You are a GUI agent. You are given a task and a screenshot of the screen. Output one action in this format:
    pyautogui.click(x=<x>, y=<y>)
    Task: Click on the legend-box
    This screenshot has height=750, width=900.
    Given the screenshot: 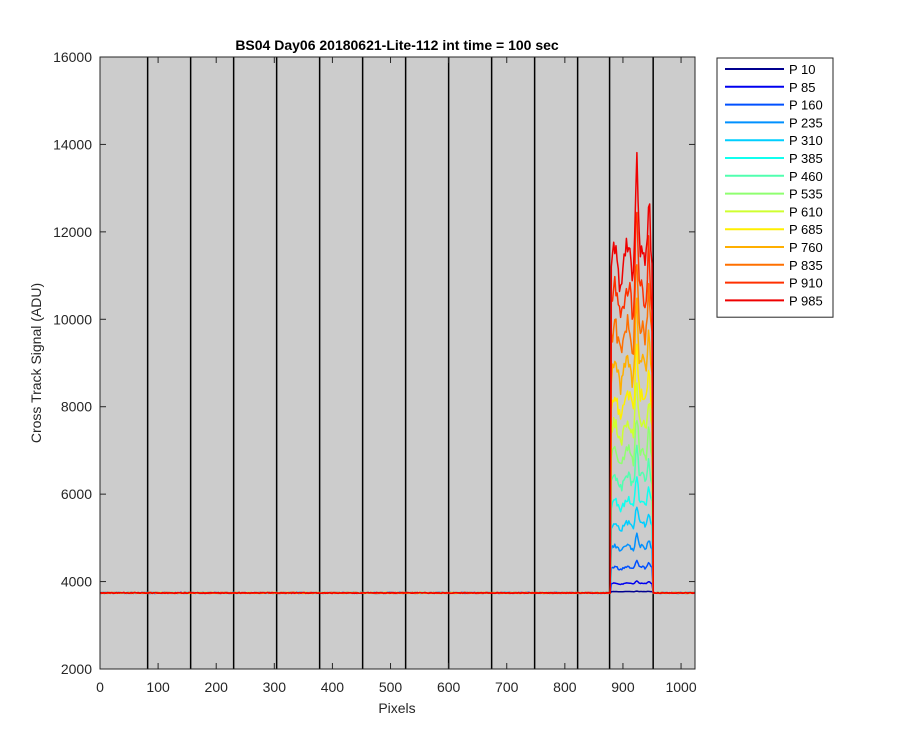 What is the action you would take?
    pyautogui.click(x=775, y=187)
    